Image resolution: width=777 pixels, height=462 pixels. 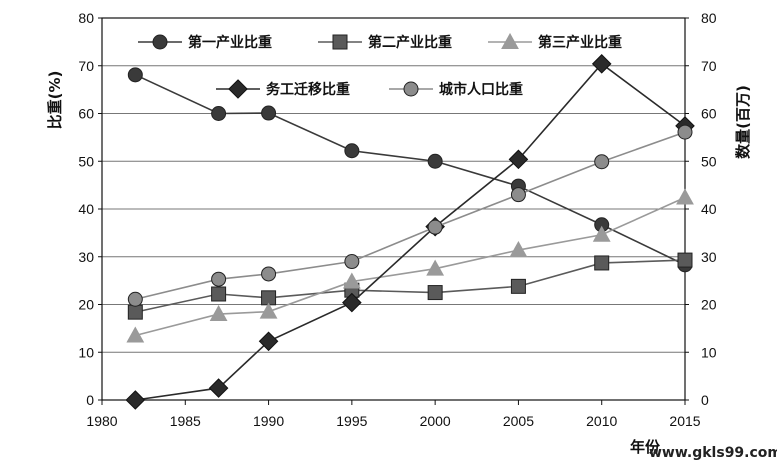 I want to click on legend-label: 第二产业比重, so click(x=410, y=42).